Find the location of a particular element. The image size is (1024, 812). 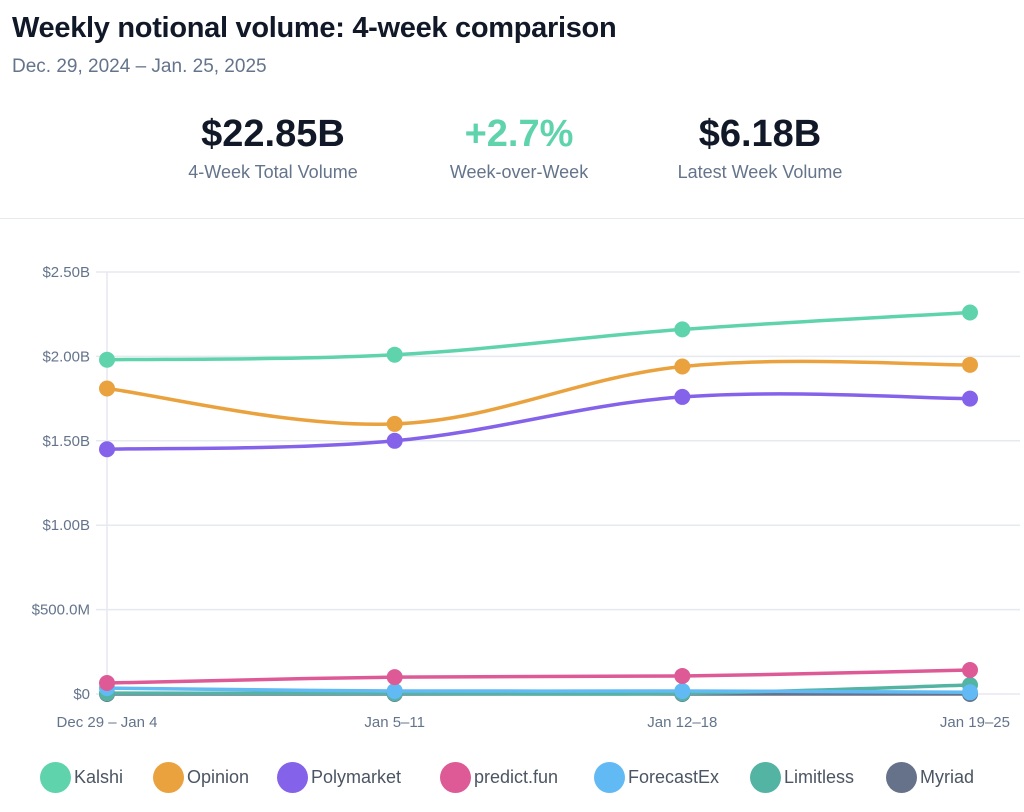

y-tick-label: $500.0M is located at coordinates (61, 610).